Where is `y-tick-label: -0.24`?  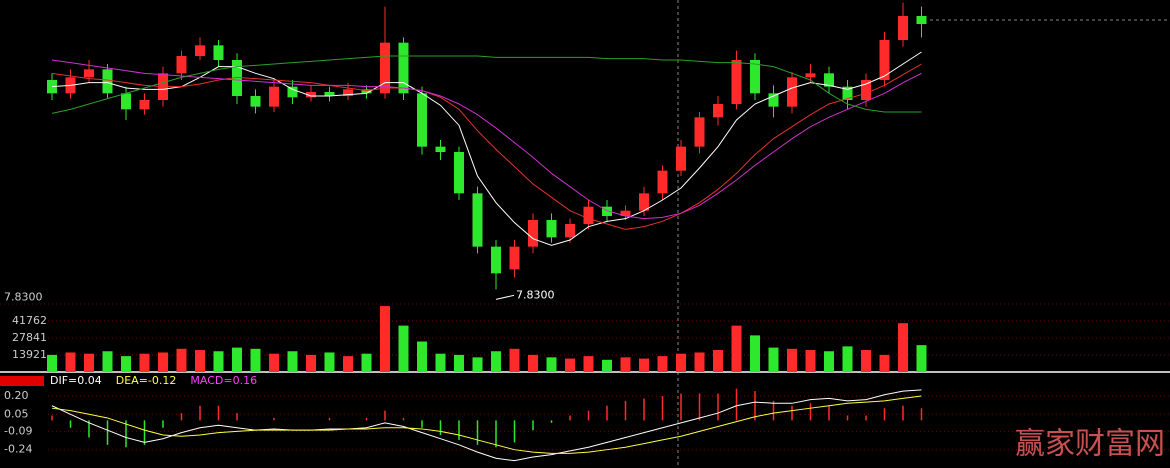 y-tick-label: -0.24 is located at coordinates (18, 449).